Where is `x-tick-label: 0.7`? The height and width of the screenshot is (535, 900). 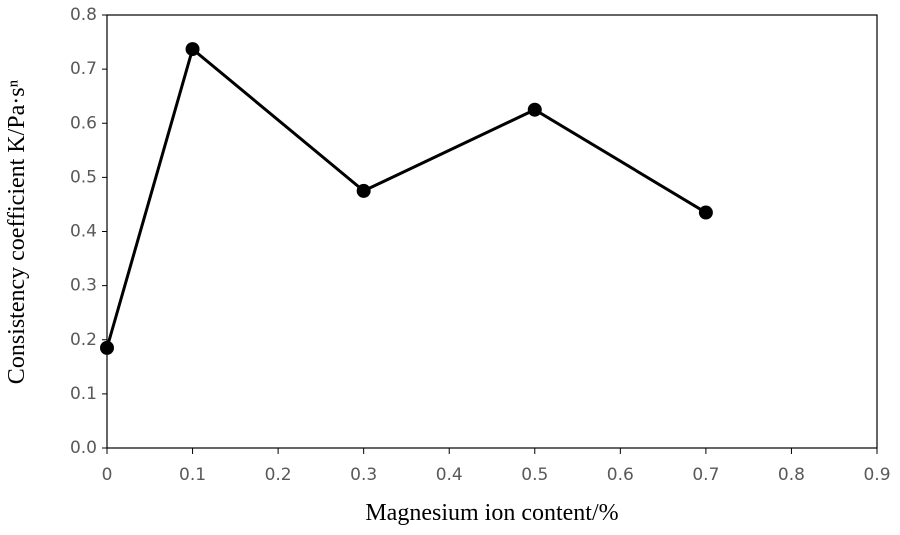 x-tick-label: 0.7 is located at coordinates (705, 475).